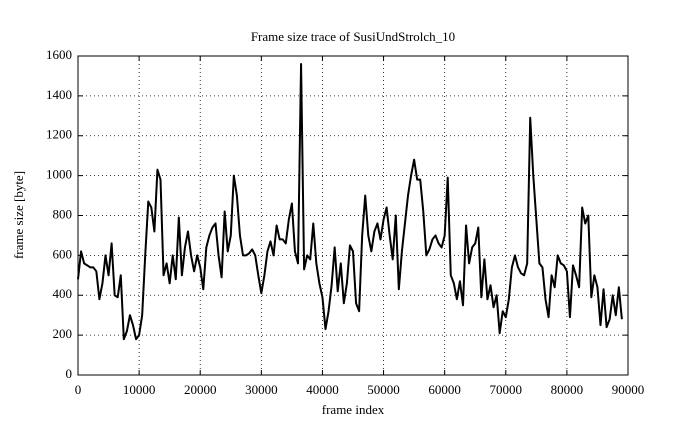  Describe the element at coordinates (261, 389) in the screenshot. I see `x-tick-label: 30000` at that location.